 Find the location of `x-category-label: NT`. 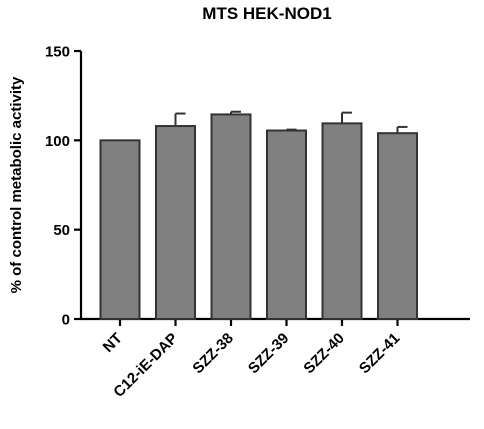

x-category-label: NT is located at coordinates (113, 343).